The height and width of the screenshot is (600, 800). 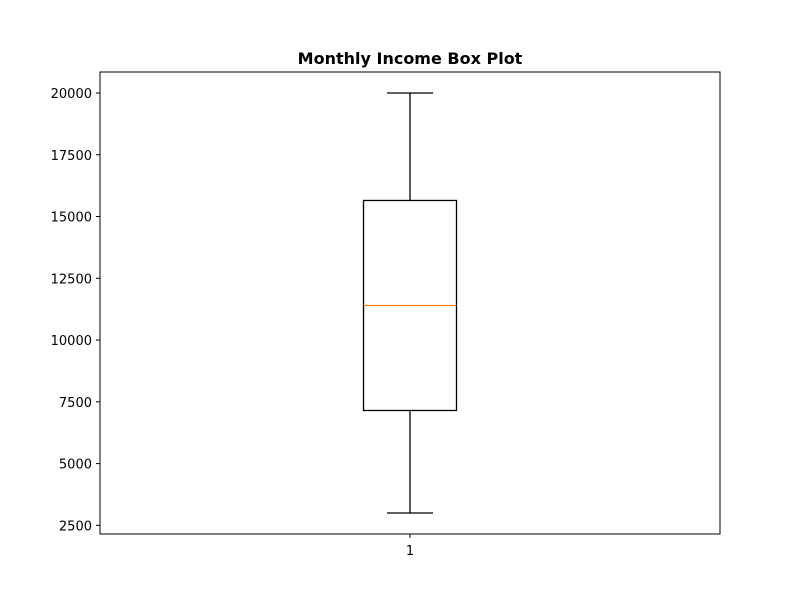 I want to click on y-tick-label: 15000, so click(x=71, y=218).